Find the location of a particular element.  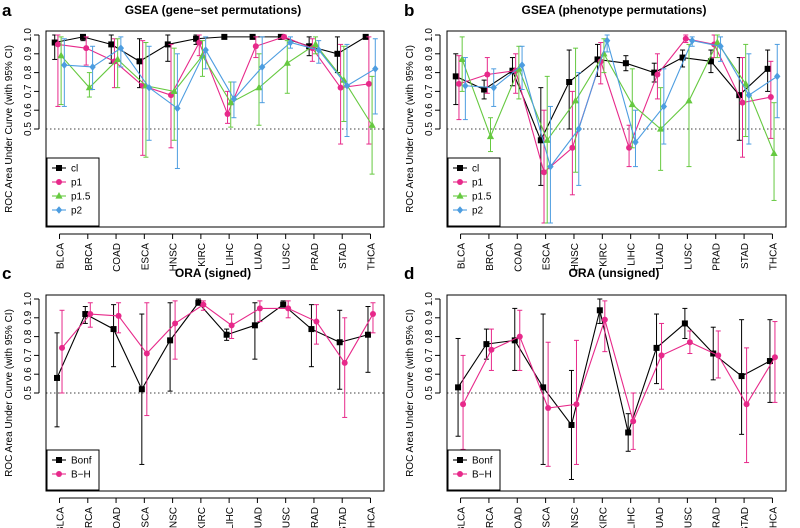

x-tick-label: LIHC is located at coordinates (632, 517).